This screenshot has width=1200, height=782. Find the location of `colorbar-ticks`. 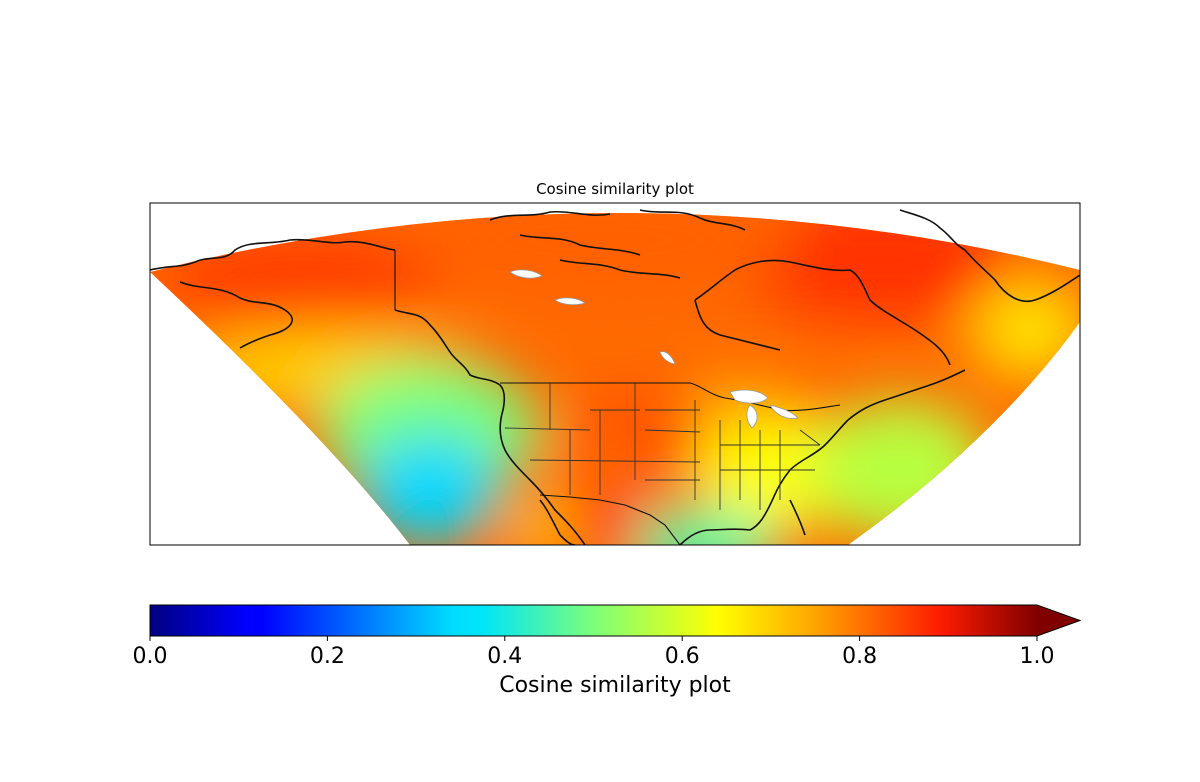

colorbar-ticks is located at coordinates (593, 638).